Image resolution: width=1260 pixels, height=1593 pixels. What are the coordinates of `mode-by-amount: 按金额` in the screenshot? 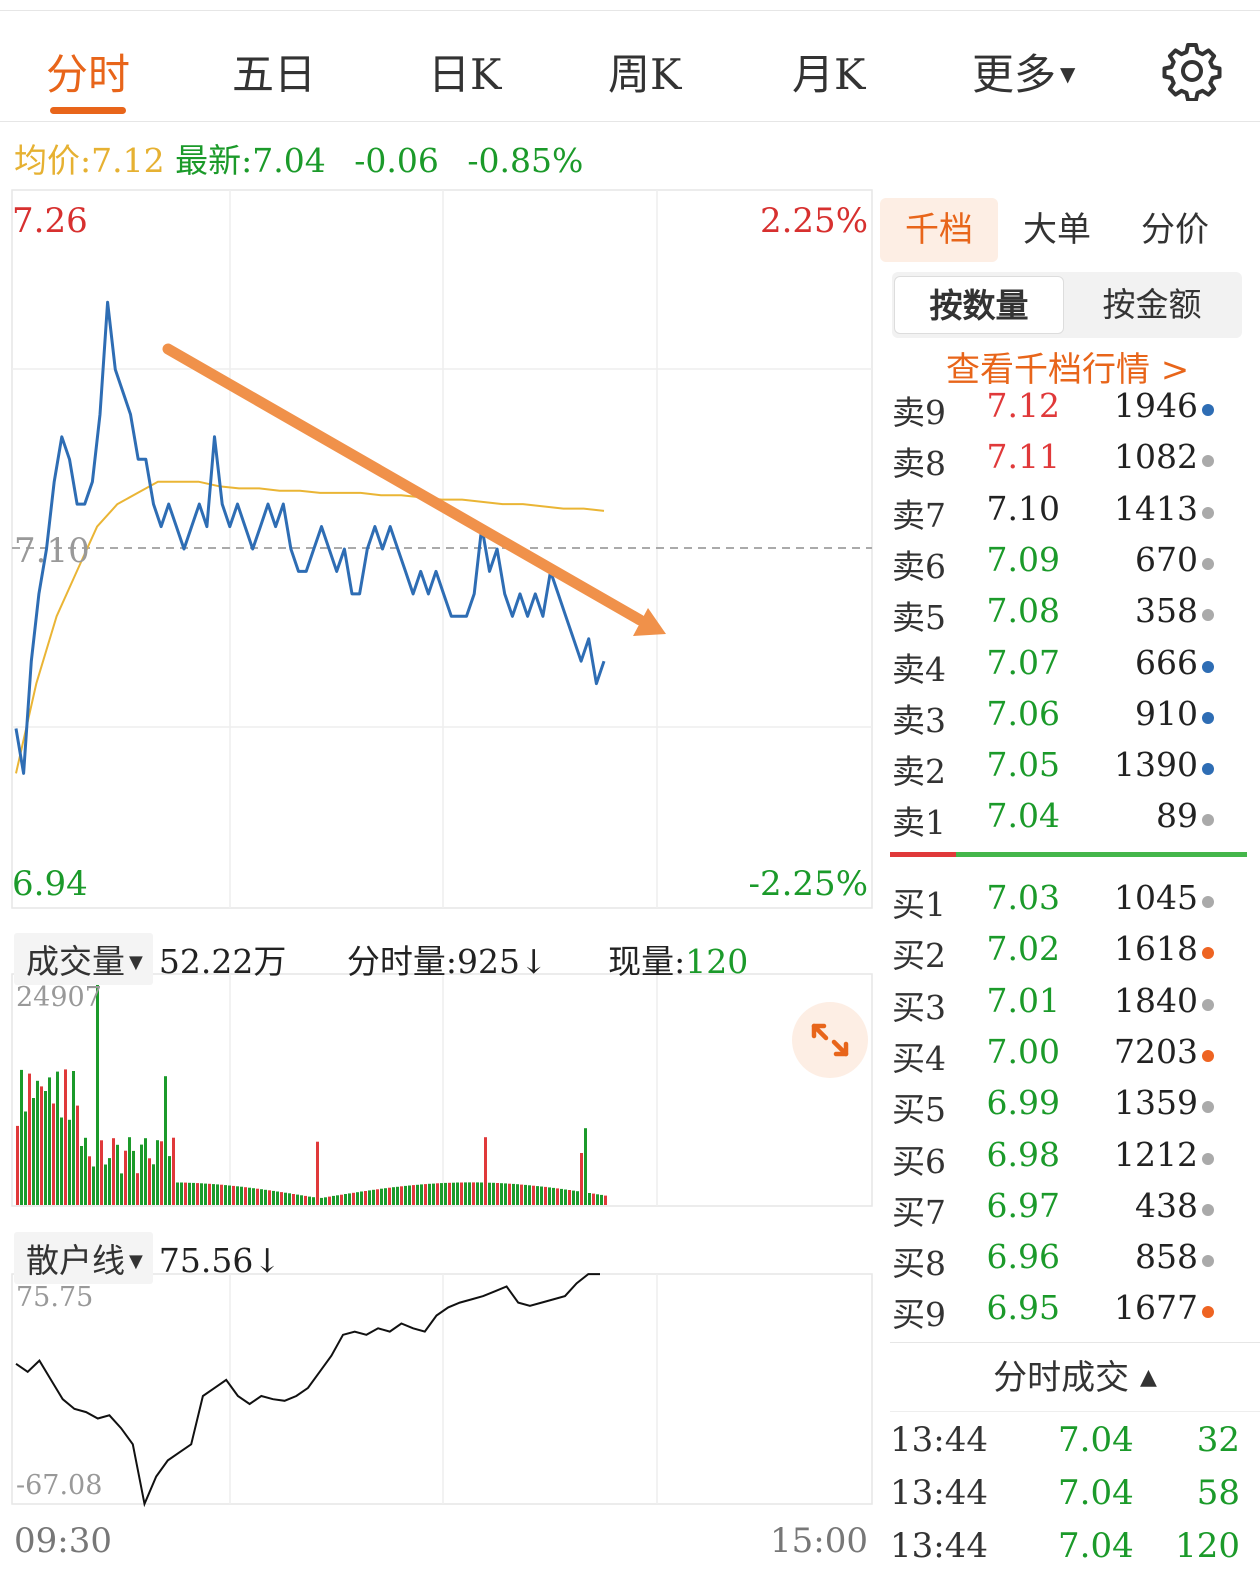 It's located at (1152, 304).